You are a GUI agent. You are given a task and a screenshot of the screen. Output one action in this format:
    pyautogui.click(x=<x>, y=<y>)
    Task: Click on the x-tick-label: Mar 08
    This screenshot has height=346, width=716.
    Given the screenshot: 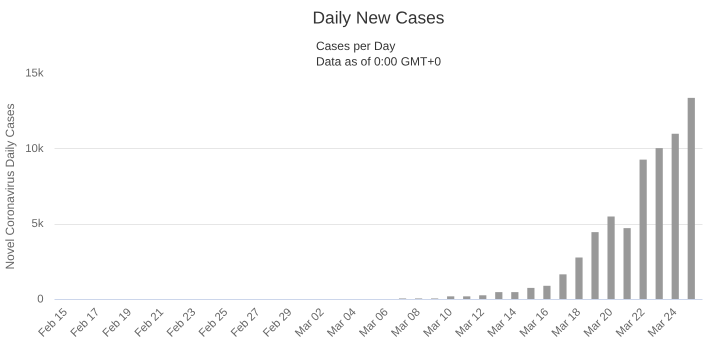 What is the action you would take?
    pyautogui.click(x=406, y=323)
    